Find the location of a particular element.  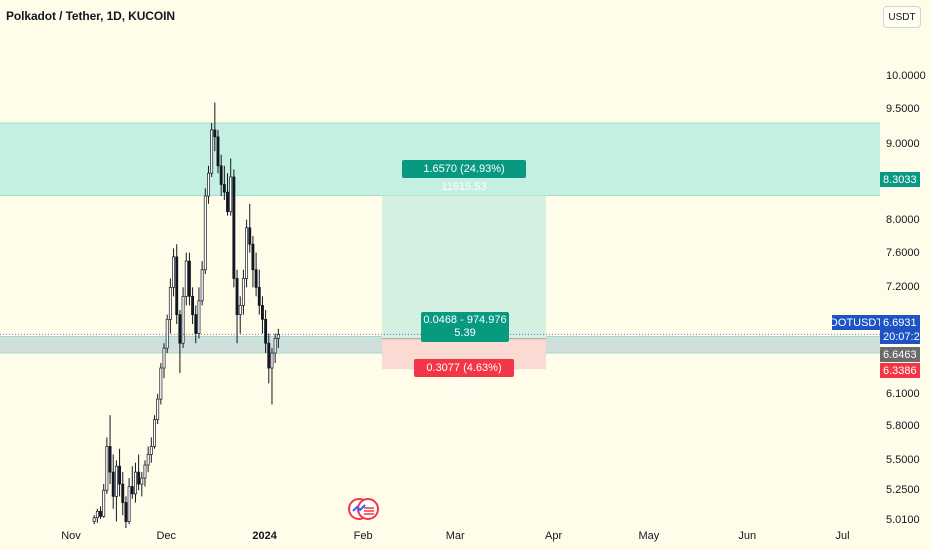

y-tick-label: 5.0100 is located at coordinates (903, 520).